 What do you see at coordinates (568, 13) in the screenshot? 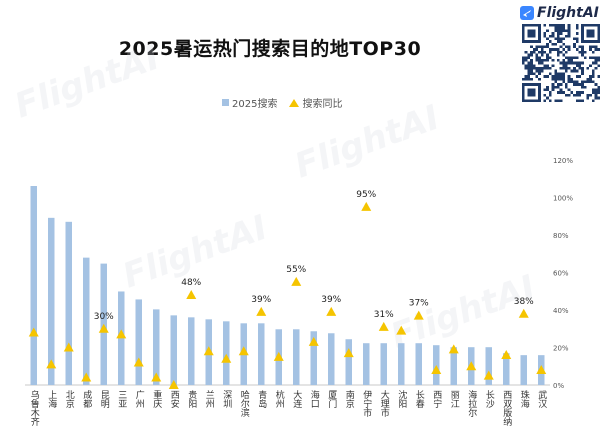
I see `brand-name: FlightAI` at bounding box center [568, 13].